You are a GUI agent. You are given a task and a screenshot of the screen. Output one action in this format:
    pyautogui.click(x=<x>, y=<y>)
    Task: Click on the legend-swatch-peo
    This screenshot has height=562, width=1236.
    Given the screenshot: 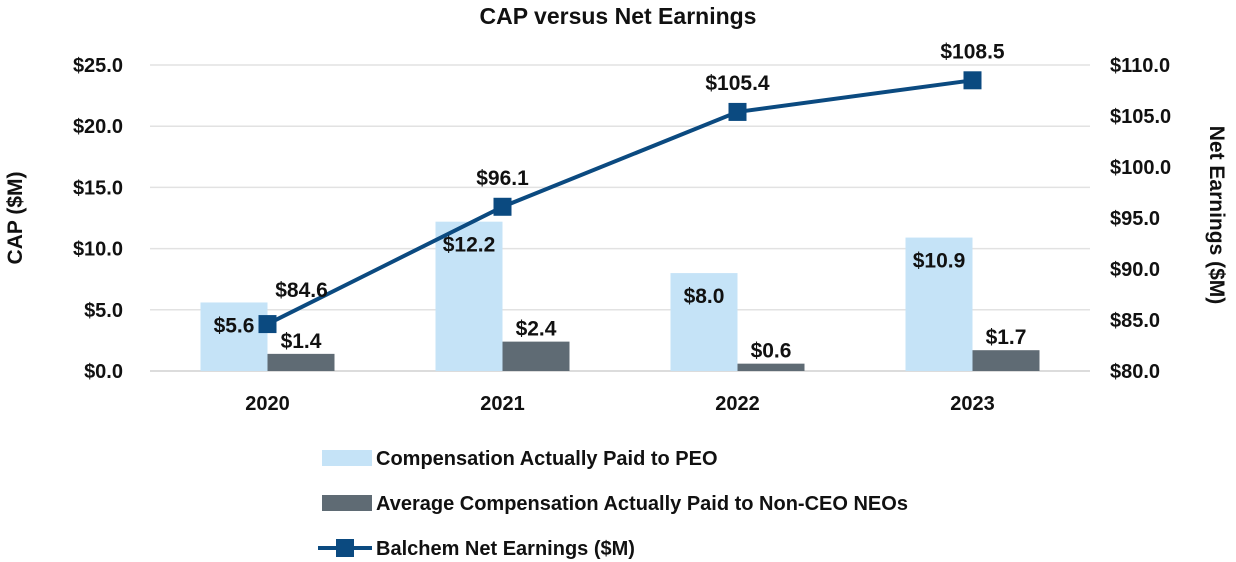 What is the action you would take?
    pyautogui.click(x=347, y=458)
    